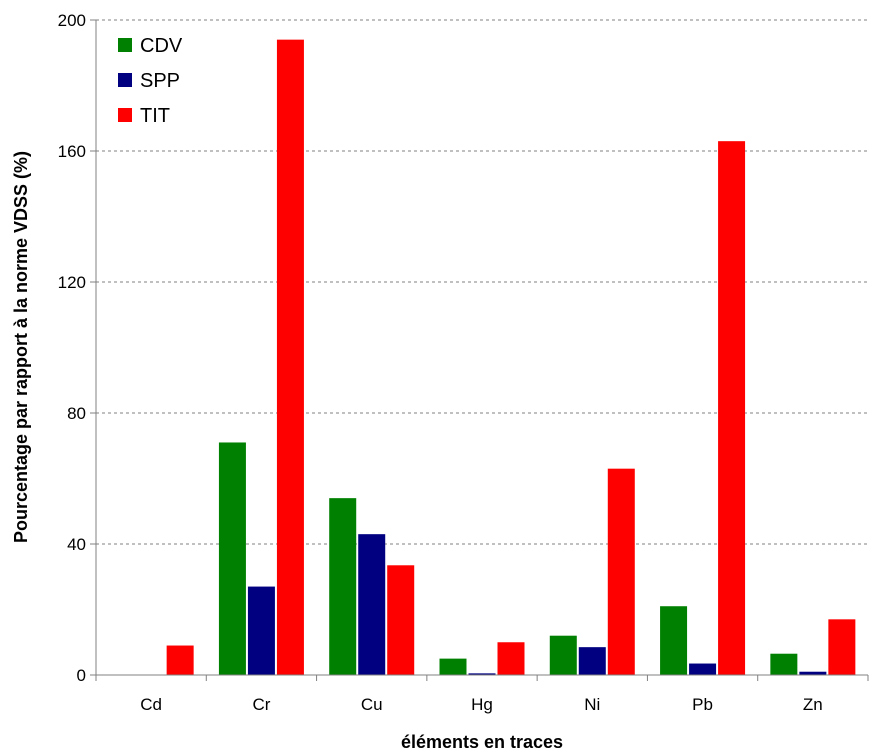 This screenshot has height=754, width=873. I want to click on bar-tit-zn, so click(842, 647).